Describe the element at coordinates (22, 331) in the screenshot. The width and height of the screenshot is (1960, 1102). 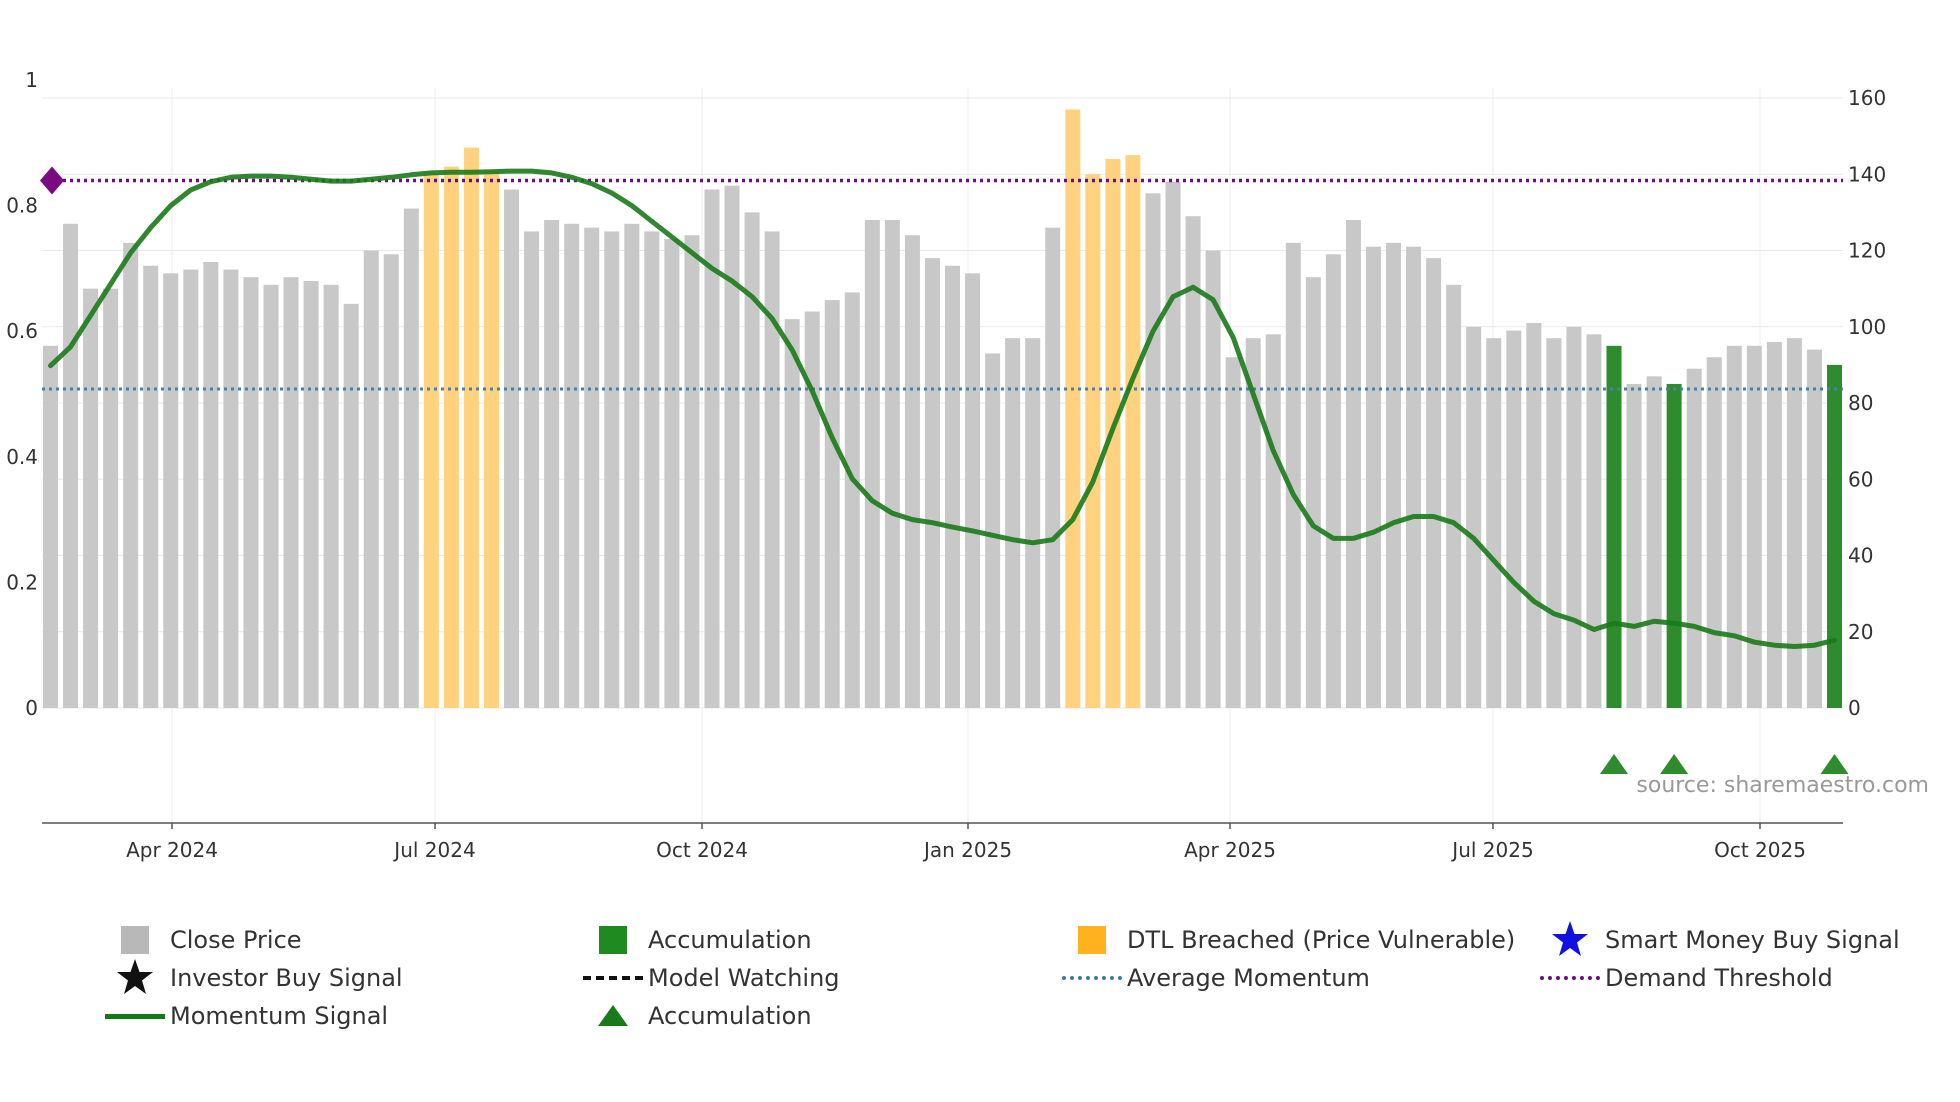
I see `y-left-tick-label: 0.6` at that location.